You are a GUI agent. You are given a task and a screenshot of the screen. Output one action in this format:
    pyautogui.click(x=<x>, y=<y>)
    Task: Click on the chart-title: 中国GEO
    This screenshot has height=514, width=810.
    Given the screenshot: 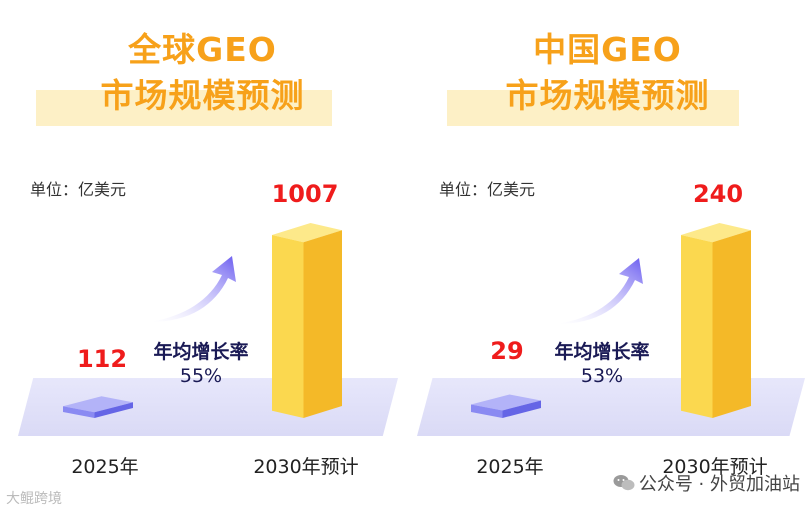 What is the action you would take?
    pyautogui.click(x=607, y=49)
    